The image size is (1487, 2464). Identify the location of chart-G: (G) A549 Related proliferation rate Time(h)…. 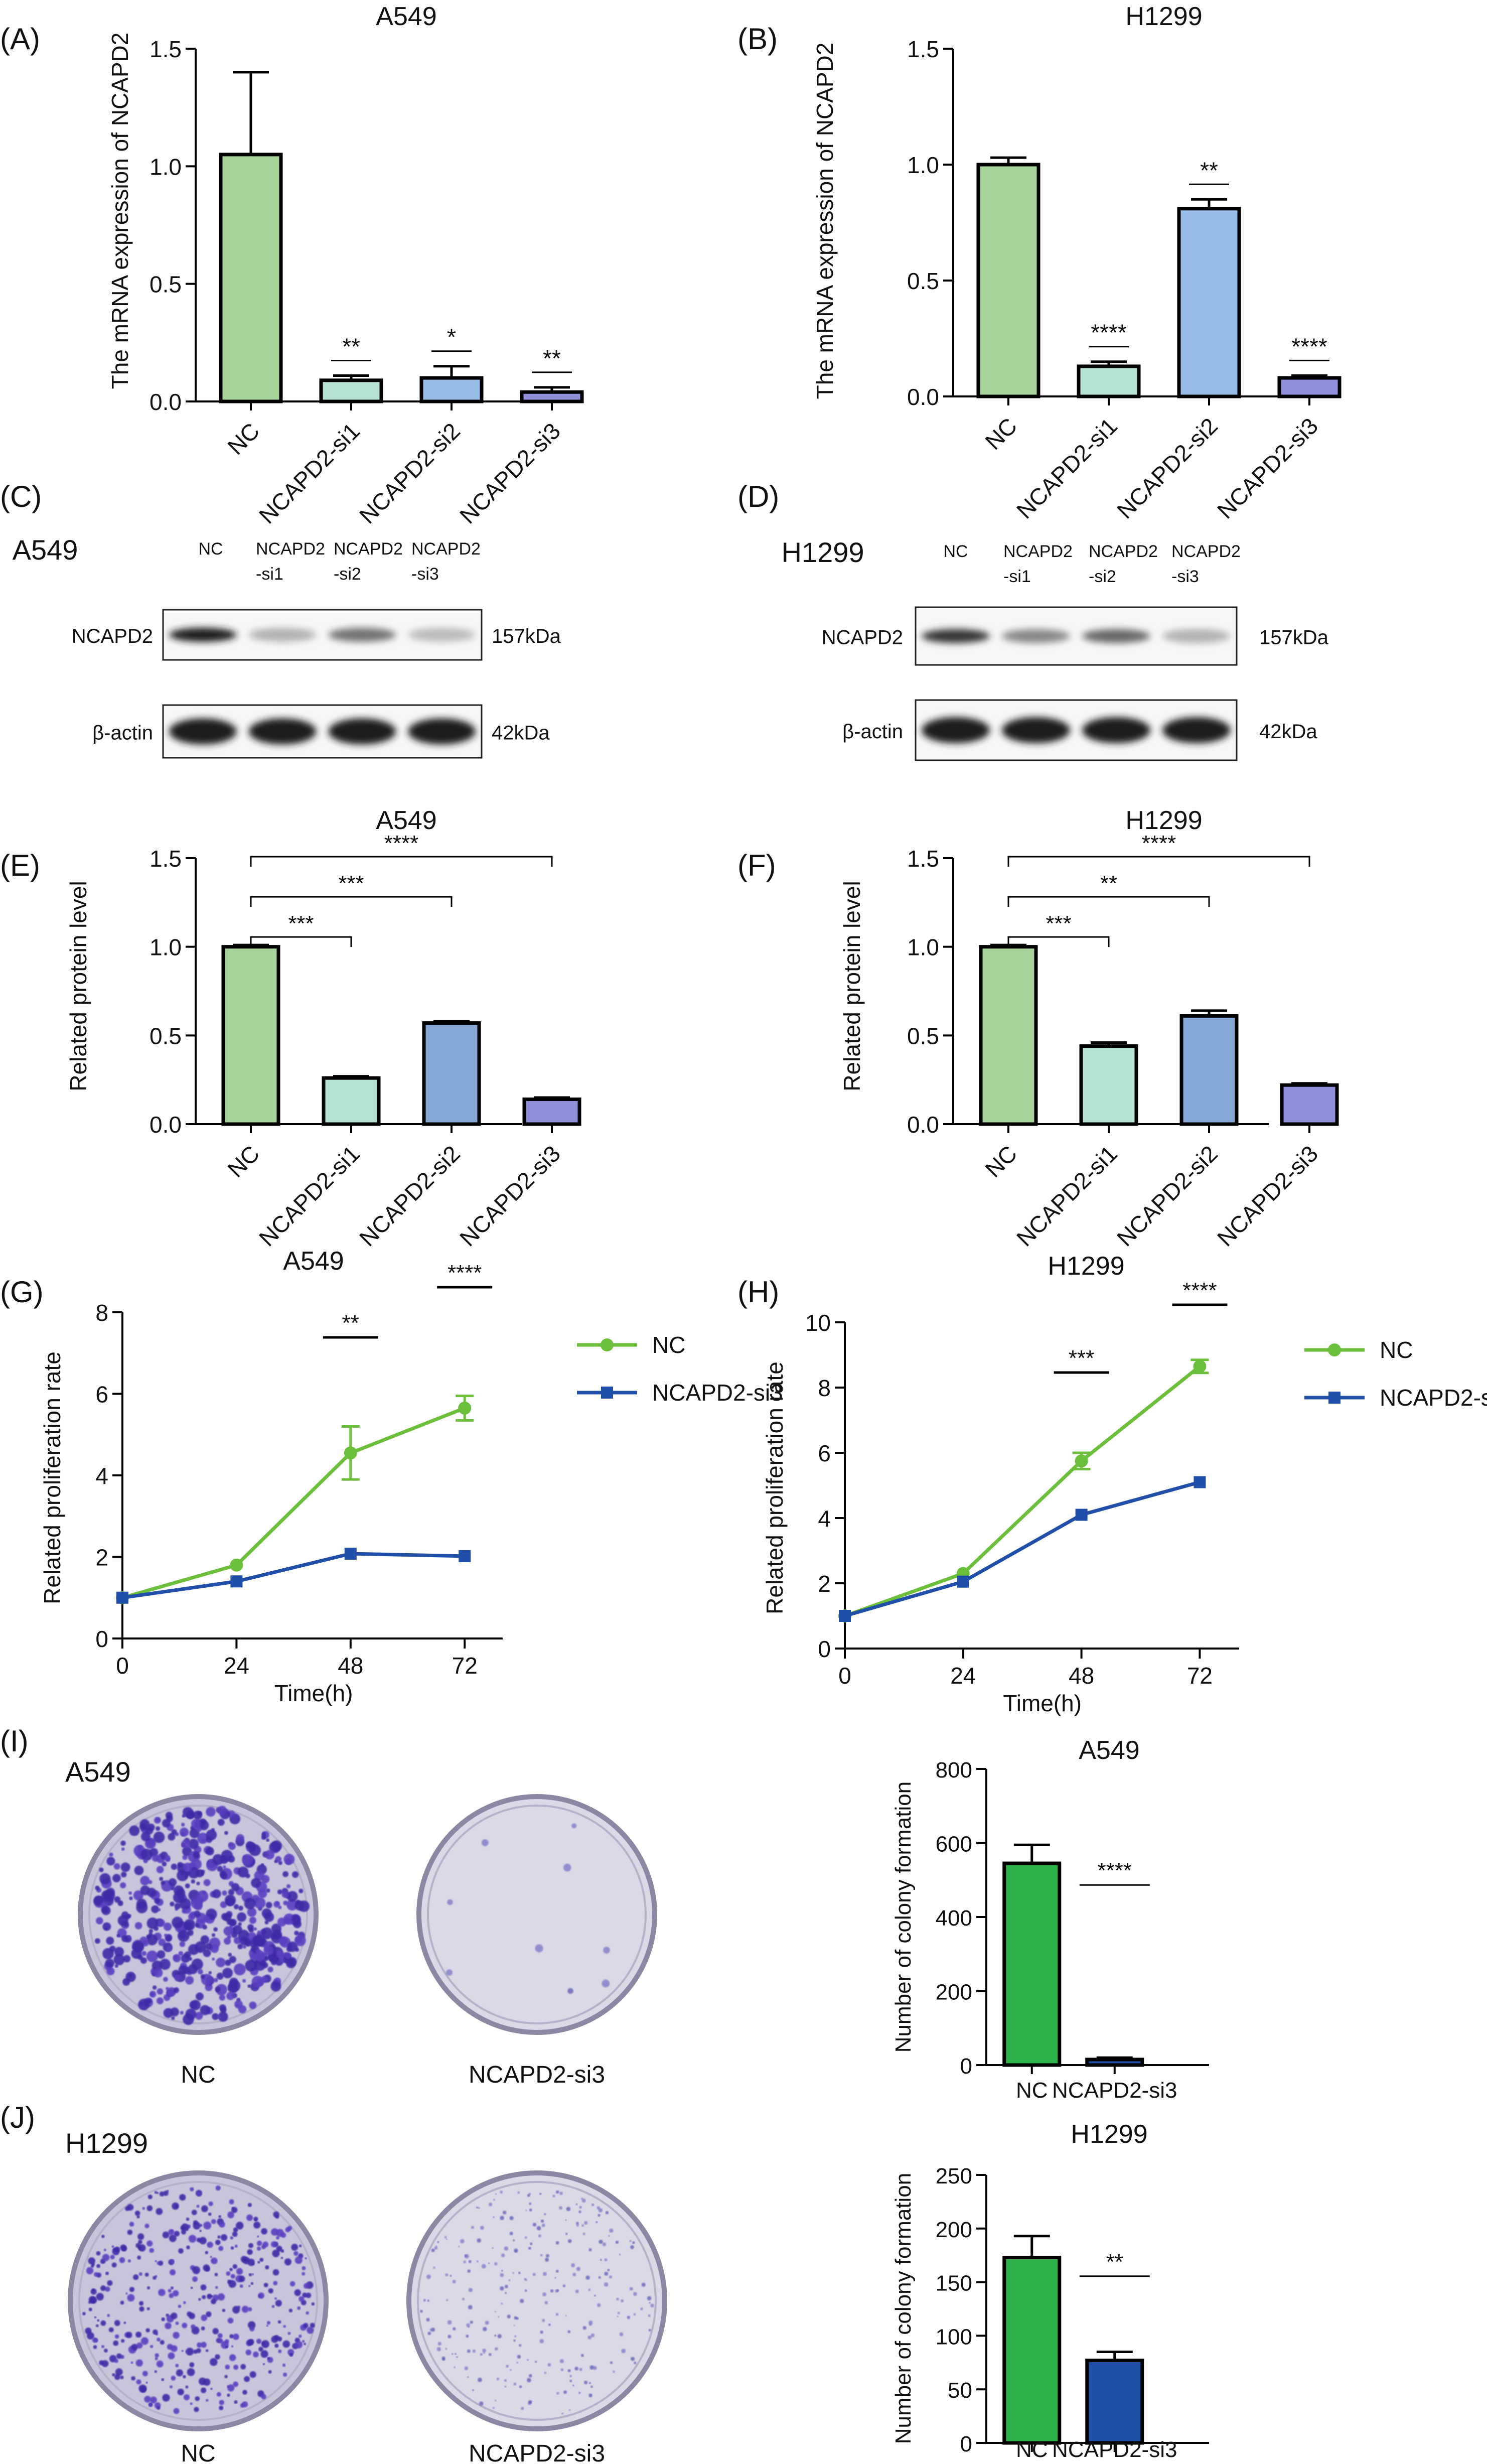
(391, 1476).